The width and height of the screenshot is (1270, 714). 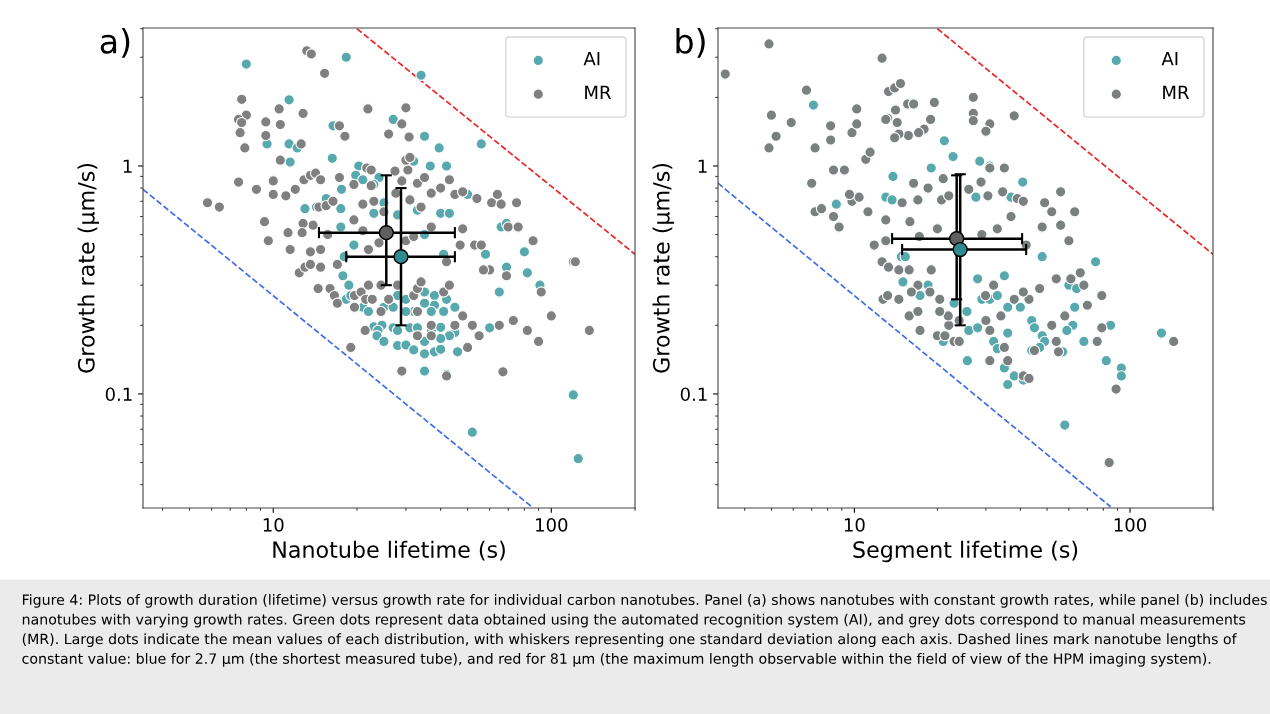 What do you see at coordinates (690, 43) in the screenshot?
I see `text: b)` at bounding box center [690, 43].